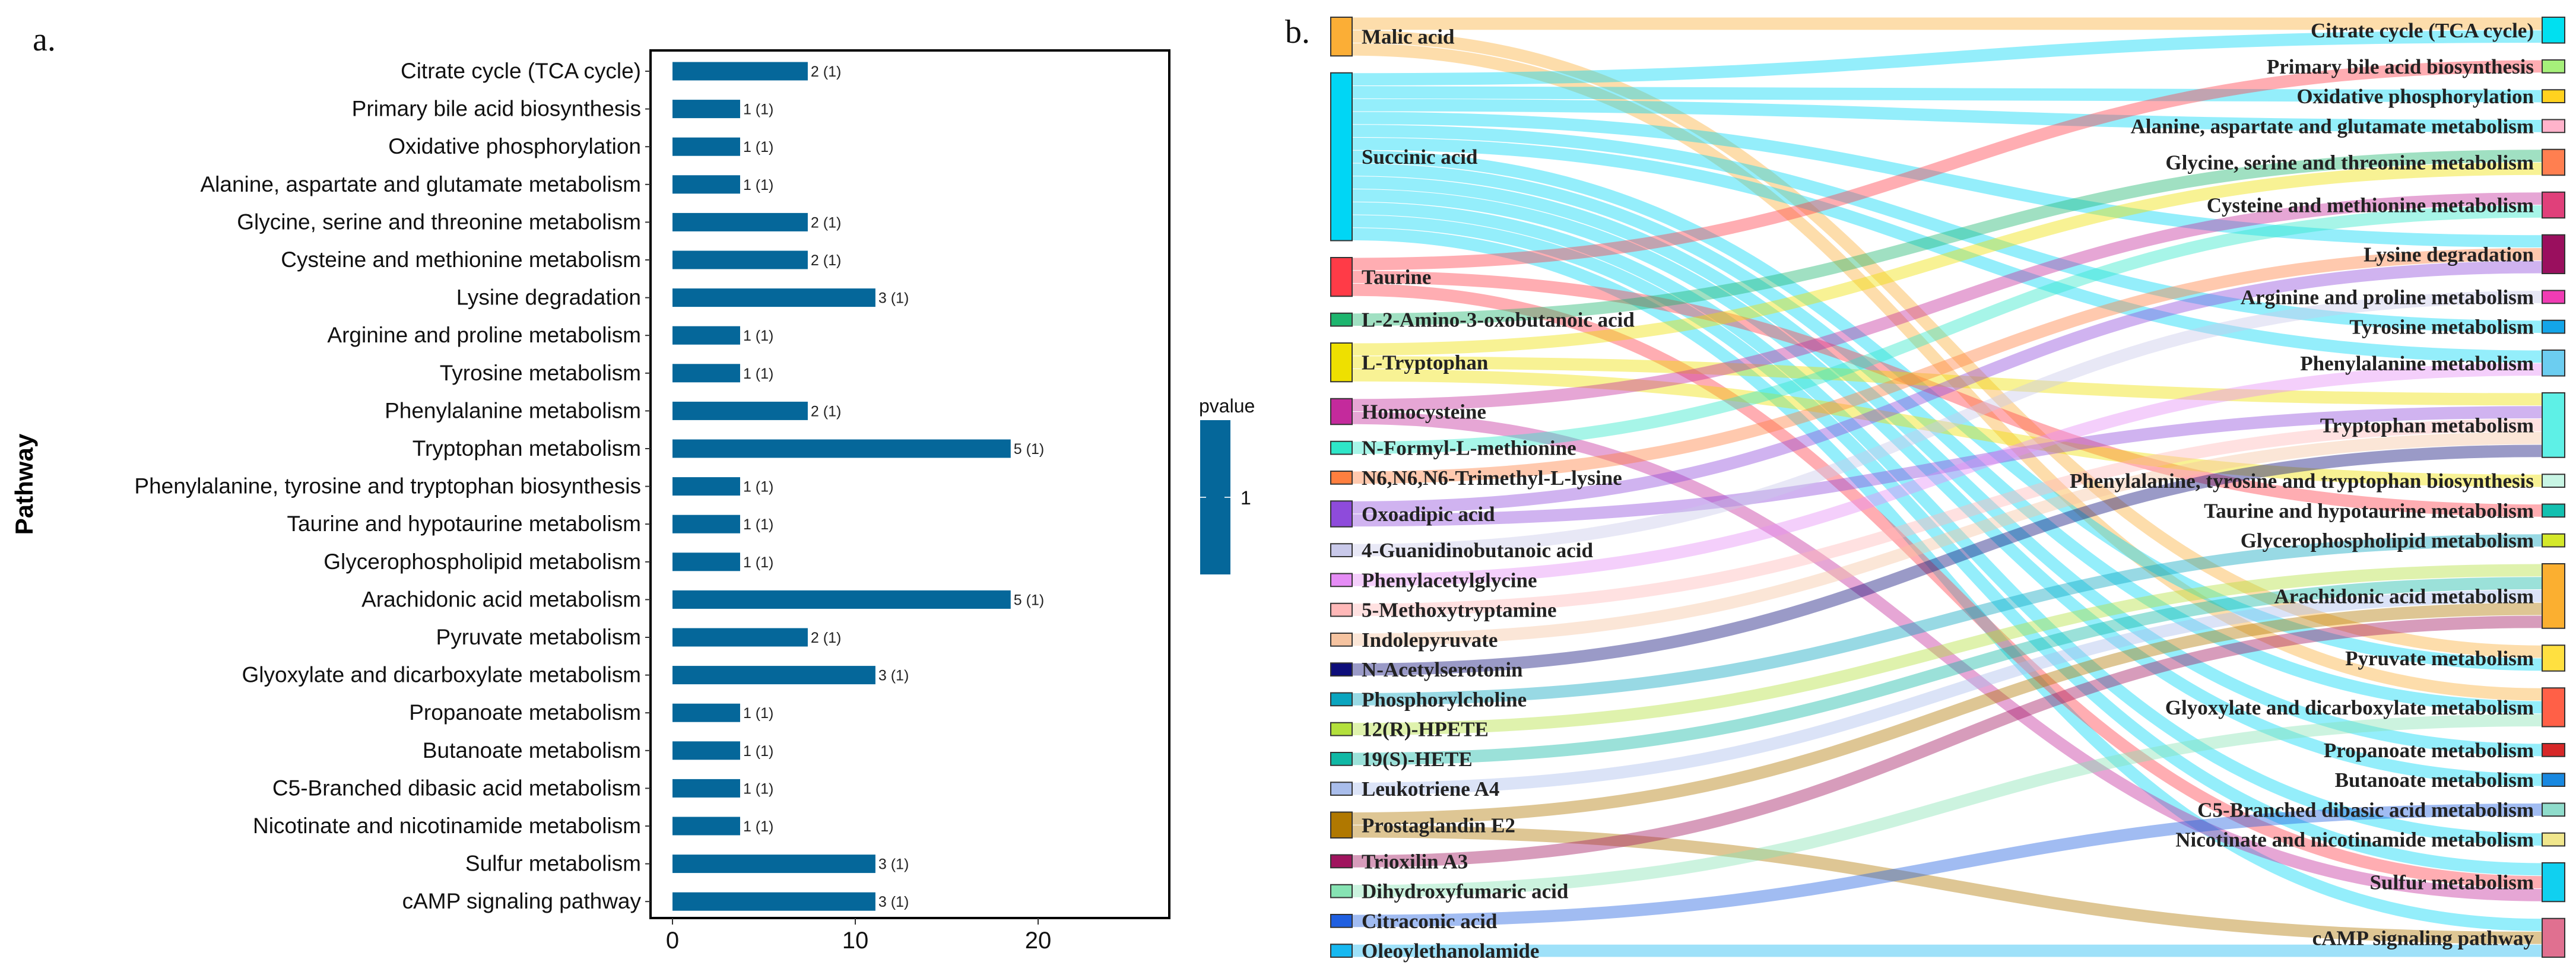 The height and width of the screenshot is (975, 2576). Describe the element at coordinates (1459, 610) in the screenshot. I see `source-node-label: 5-Methoxytryptamine` at that location.